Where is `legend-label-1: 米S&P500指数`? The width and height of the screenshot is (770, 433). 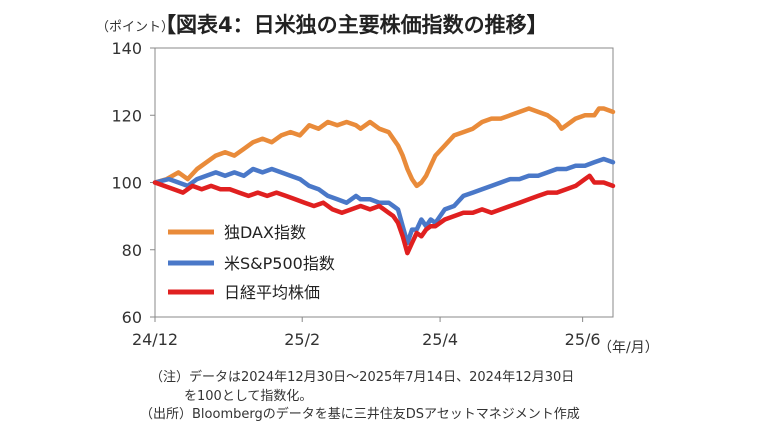
legend-label-1: 米S&P500指数 is located at coordinates (279, 263).